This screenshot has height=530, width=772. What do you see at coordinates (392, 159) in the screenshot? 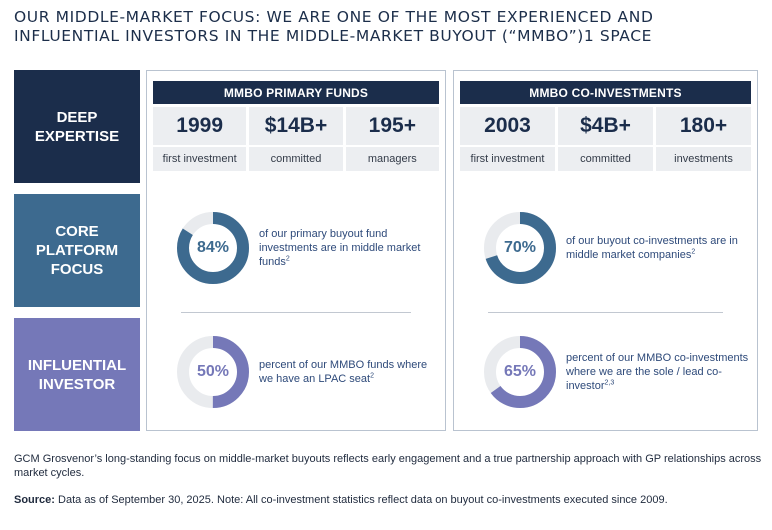
I see `stat-label: managers` at bounding box center [392, 159].